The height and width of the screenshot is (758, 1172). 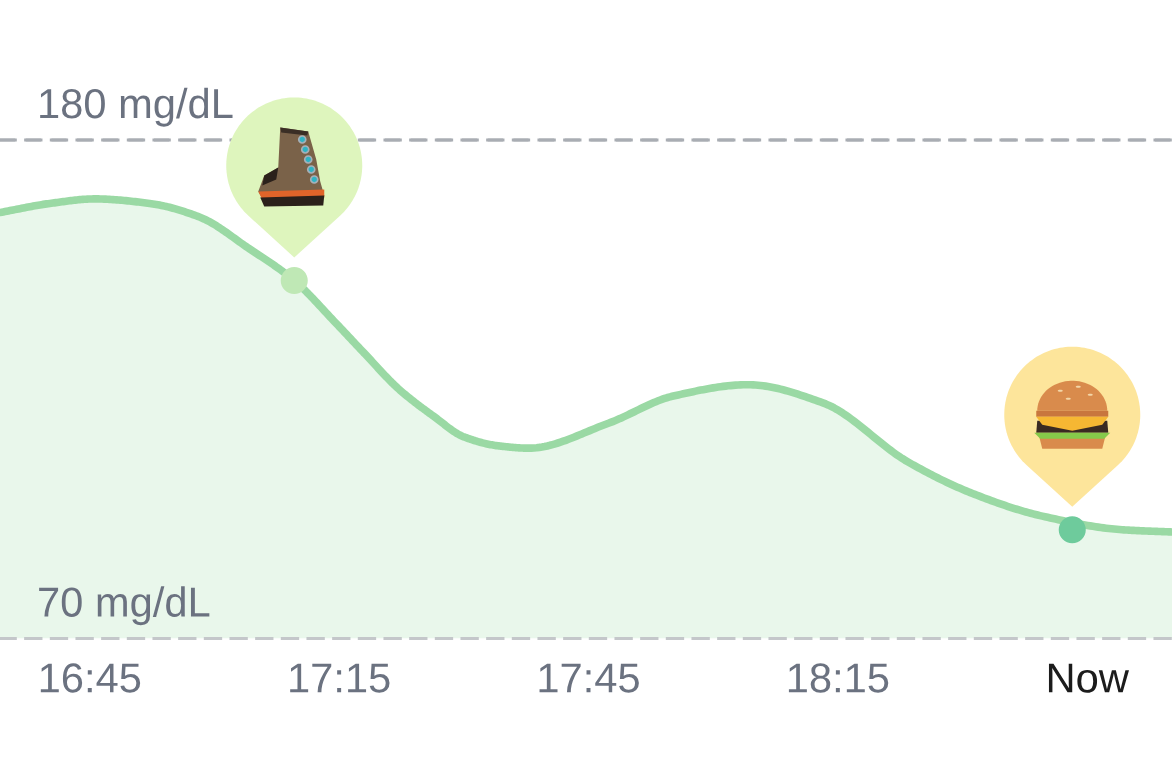 I want to click on x-tick-label: 17:15, so click(x=340, y=678).